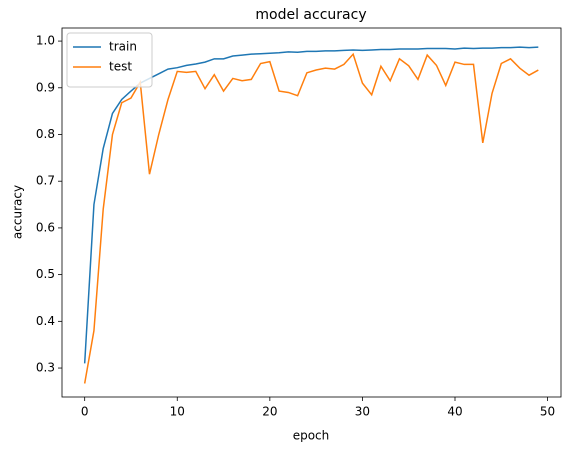  What do you see at coordinates (311, 436) in the screenshot?
I see `x-axis-label: epoch` at bounding box center [311, 436].